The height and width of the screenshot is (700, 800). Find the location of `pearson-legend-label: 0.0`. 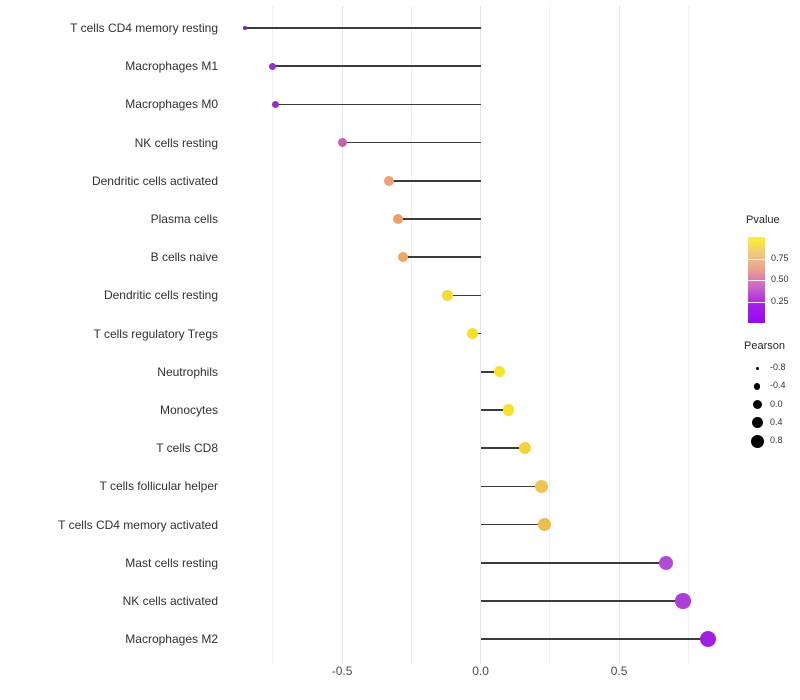

pearson-legend-label: 0.0 is located at coordinates (776, 403).